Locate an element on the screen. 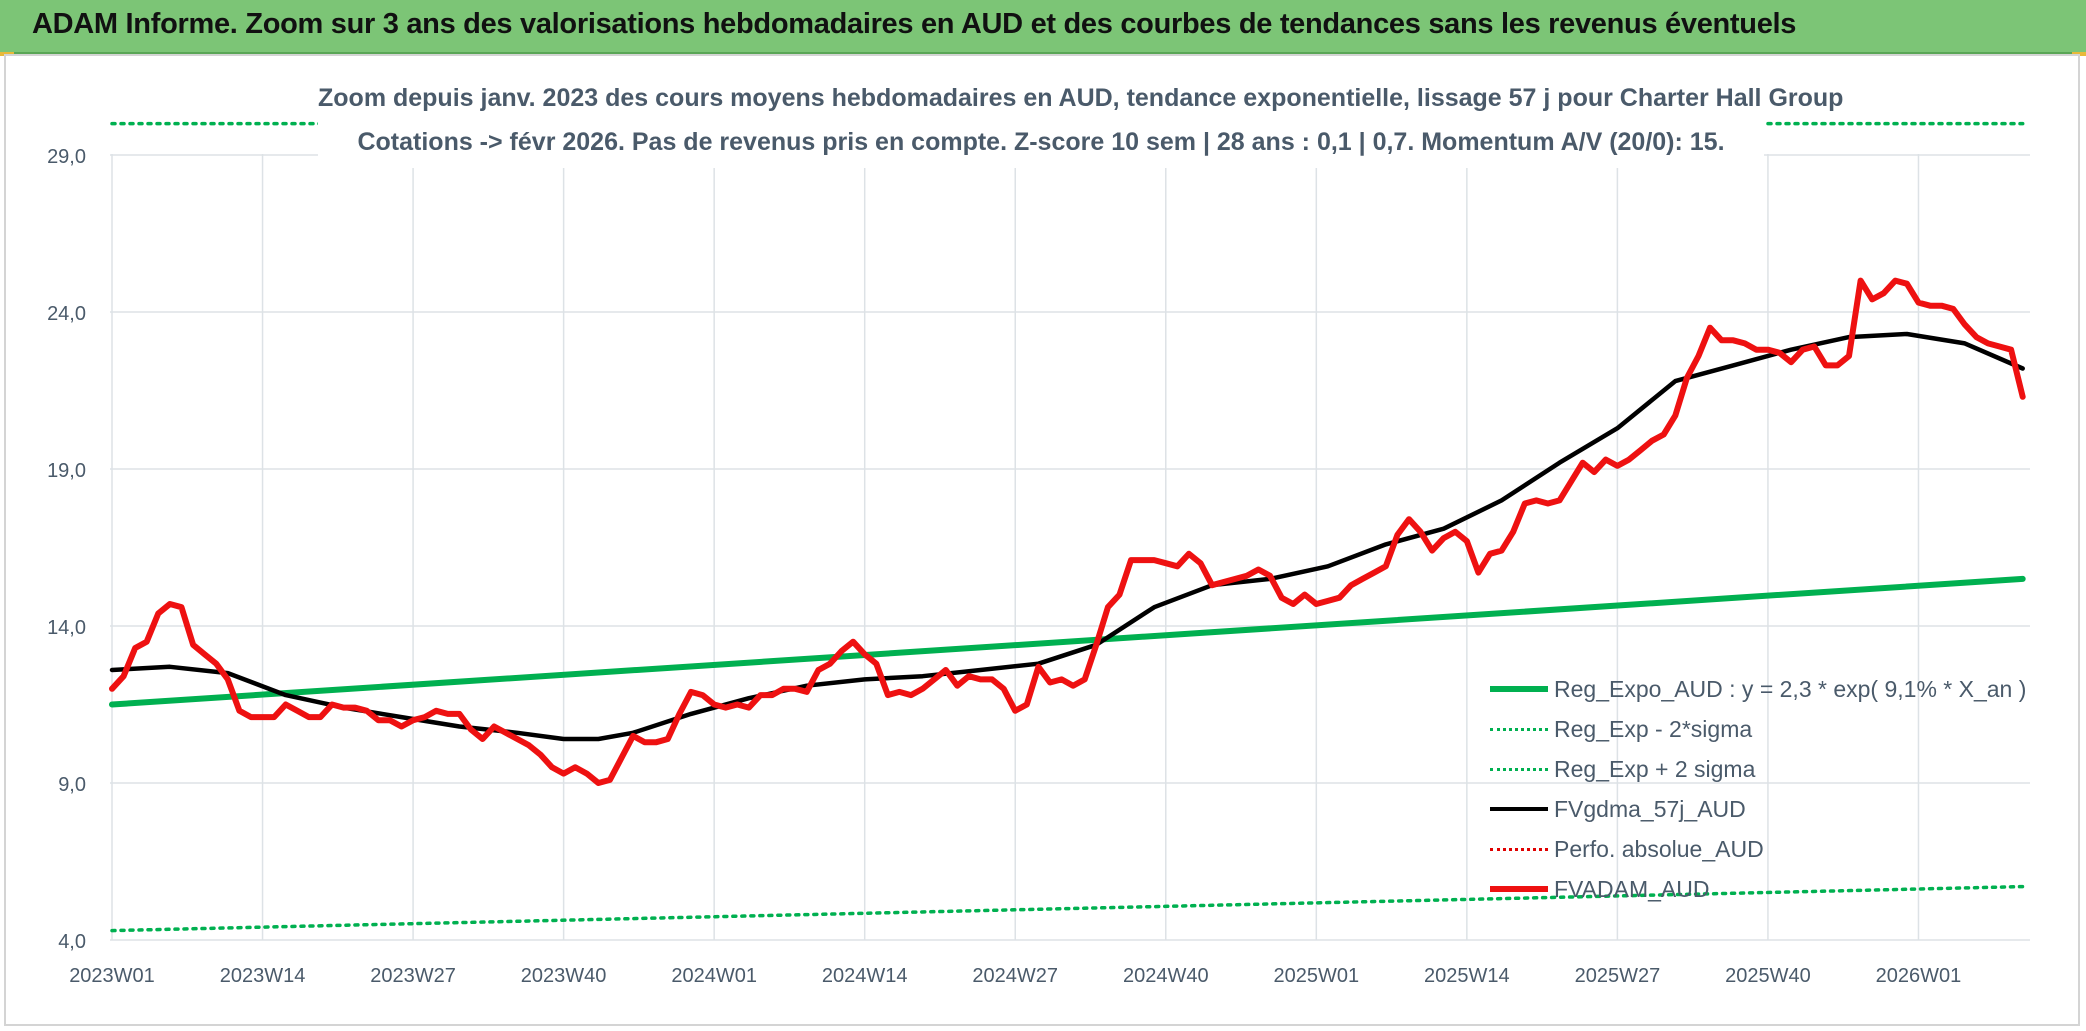  x-tick-label: 2025W40 is located at coordinates (1768, 976).